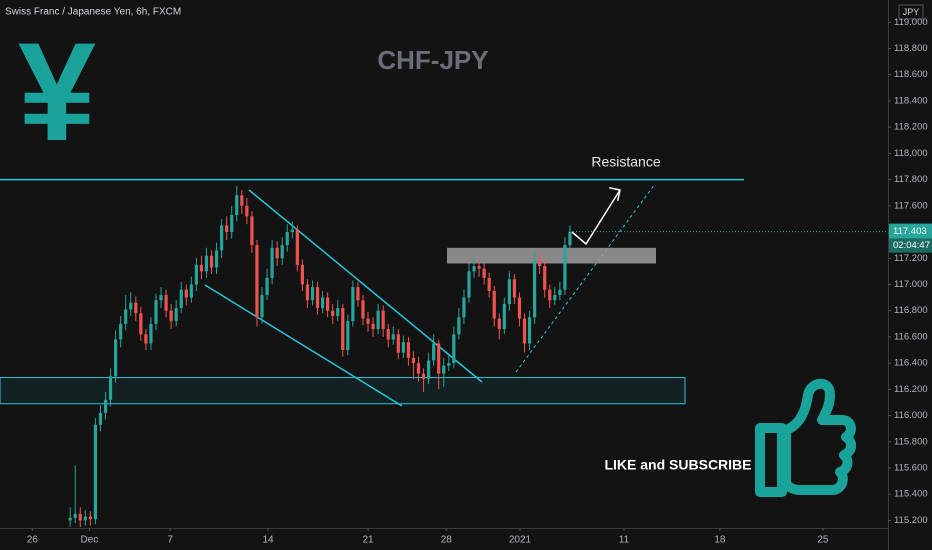  What do you see at coordinates (170, 540) in the screenshot?
I see `x-tick-label: 7` at bounding box center [170, 540].